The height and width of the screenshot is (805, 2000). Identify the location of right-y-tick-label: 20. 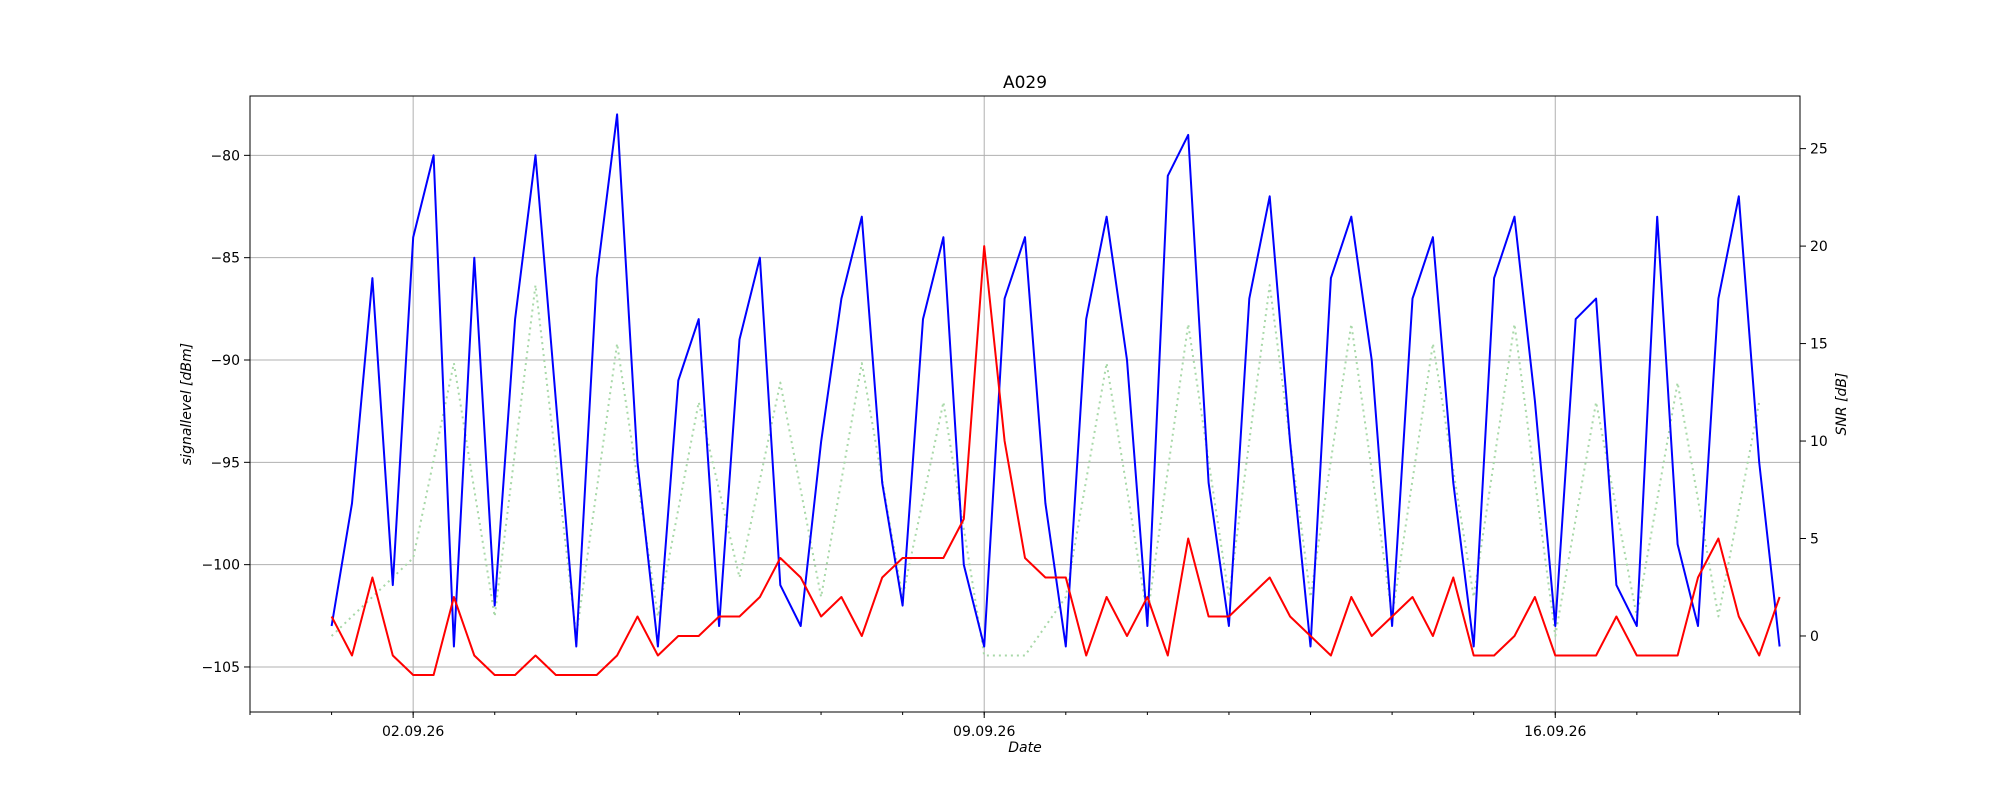
(1819, 247).